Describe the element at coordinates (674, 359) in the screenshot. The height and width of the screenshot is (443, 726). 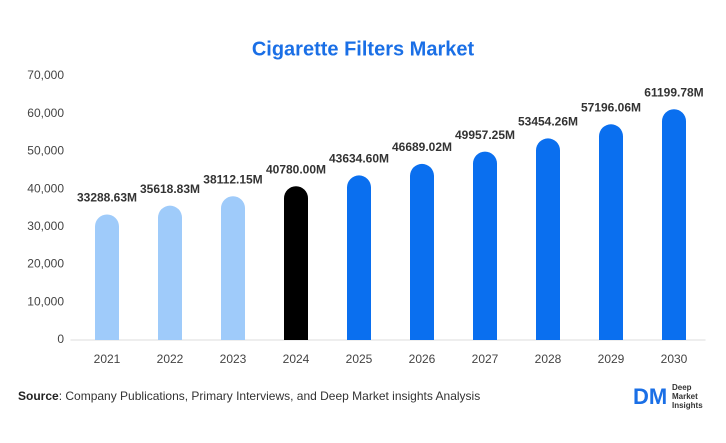
I see `x-tick-label: 2030` at that location.